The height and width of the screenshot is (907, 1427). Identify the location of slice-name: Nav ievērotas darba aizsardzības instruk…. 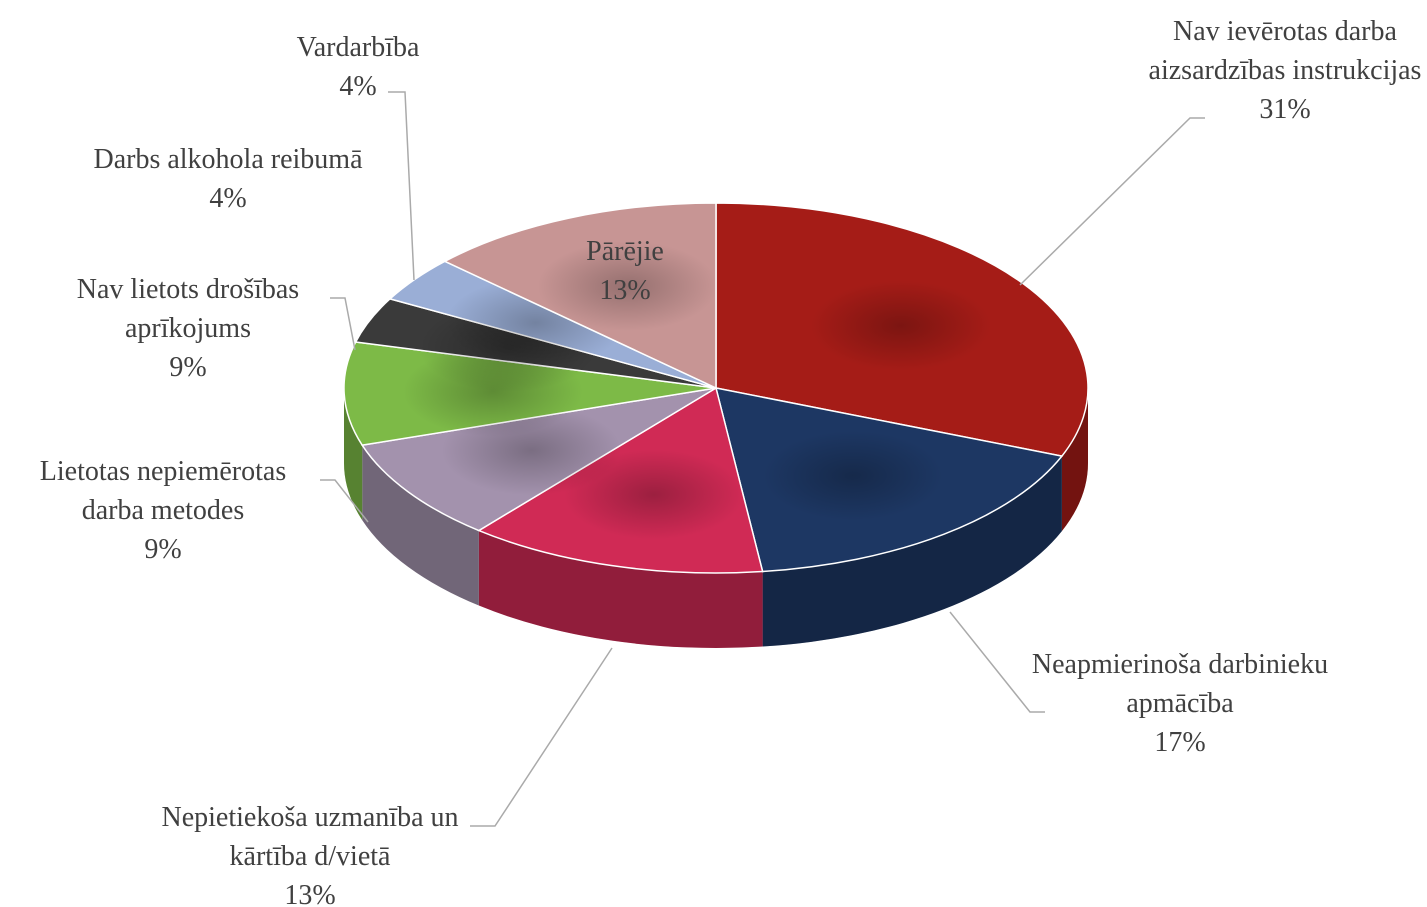
(1285, 51).